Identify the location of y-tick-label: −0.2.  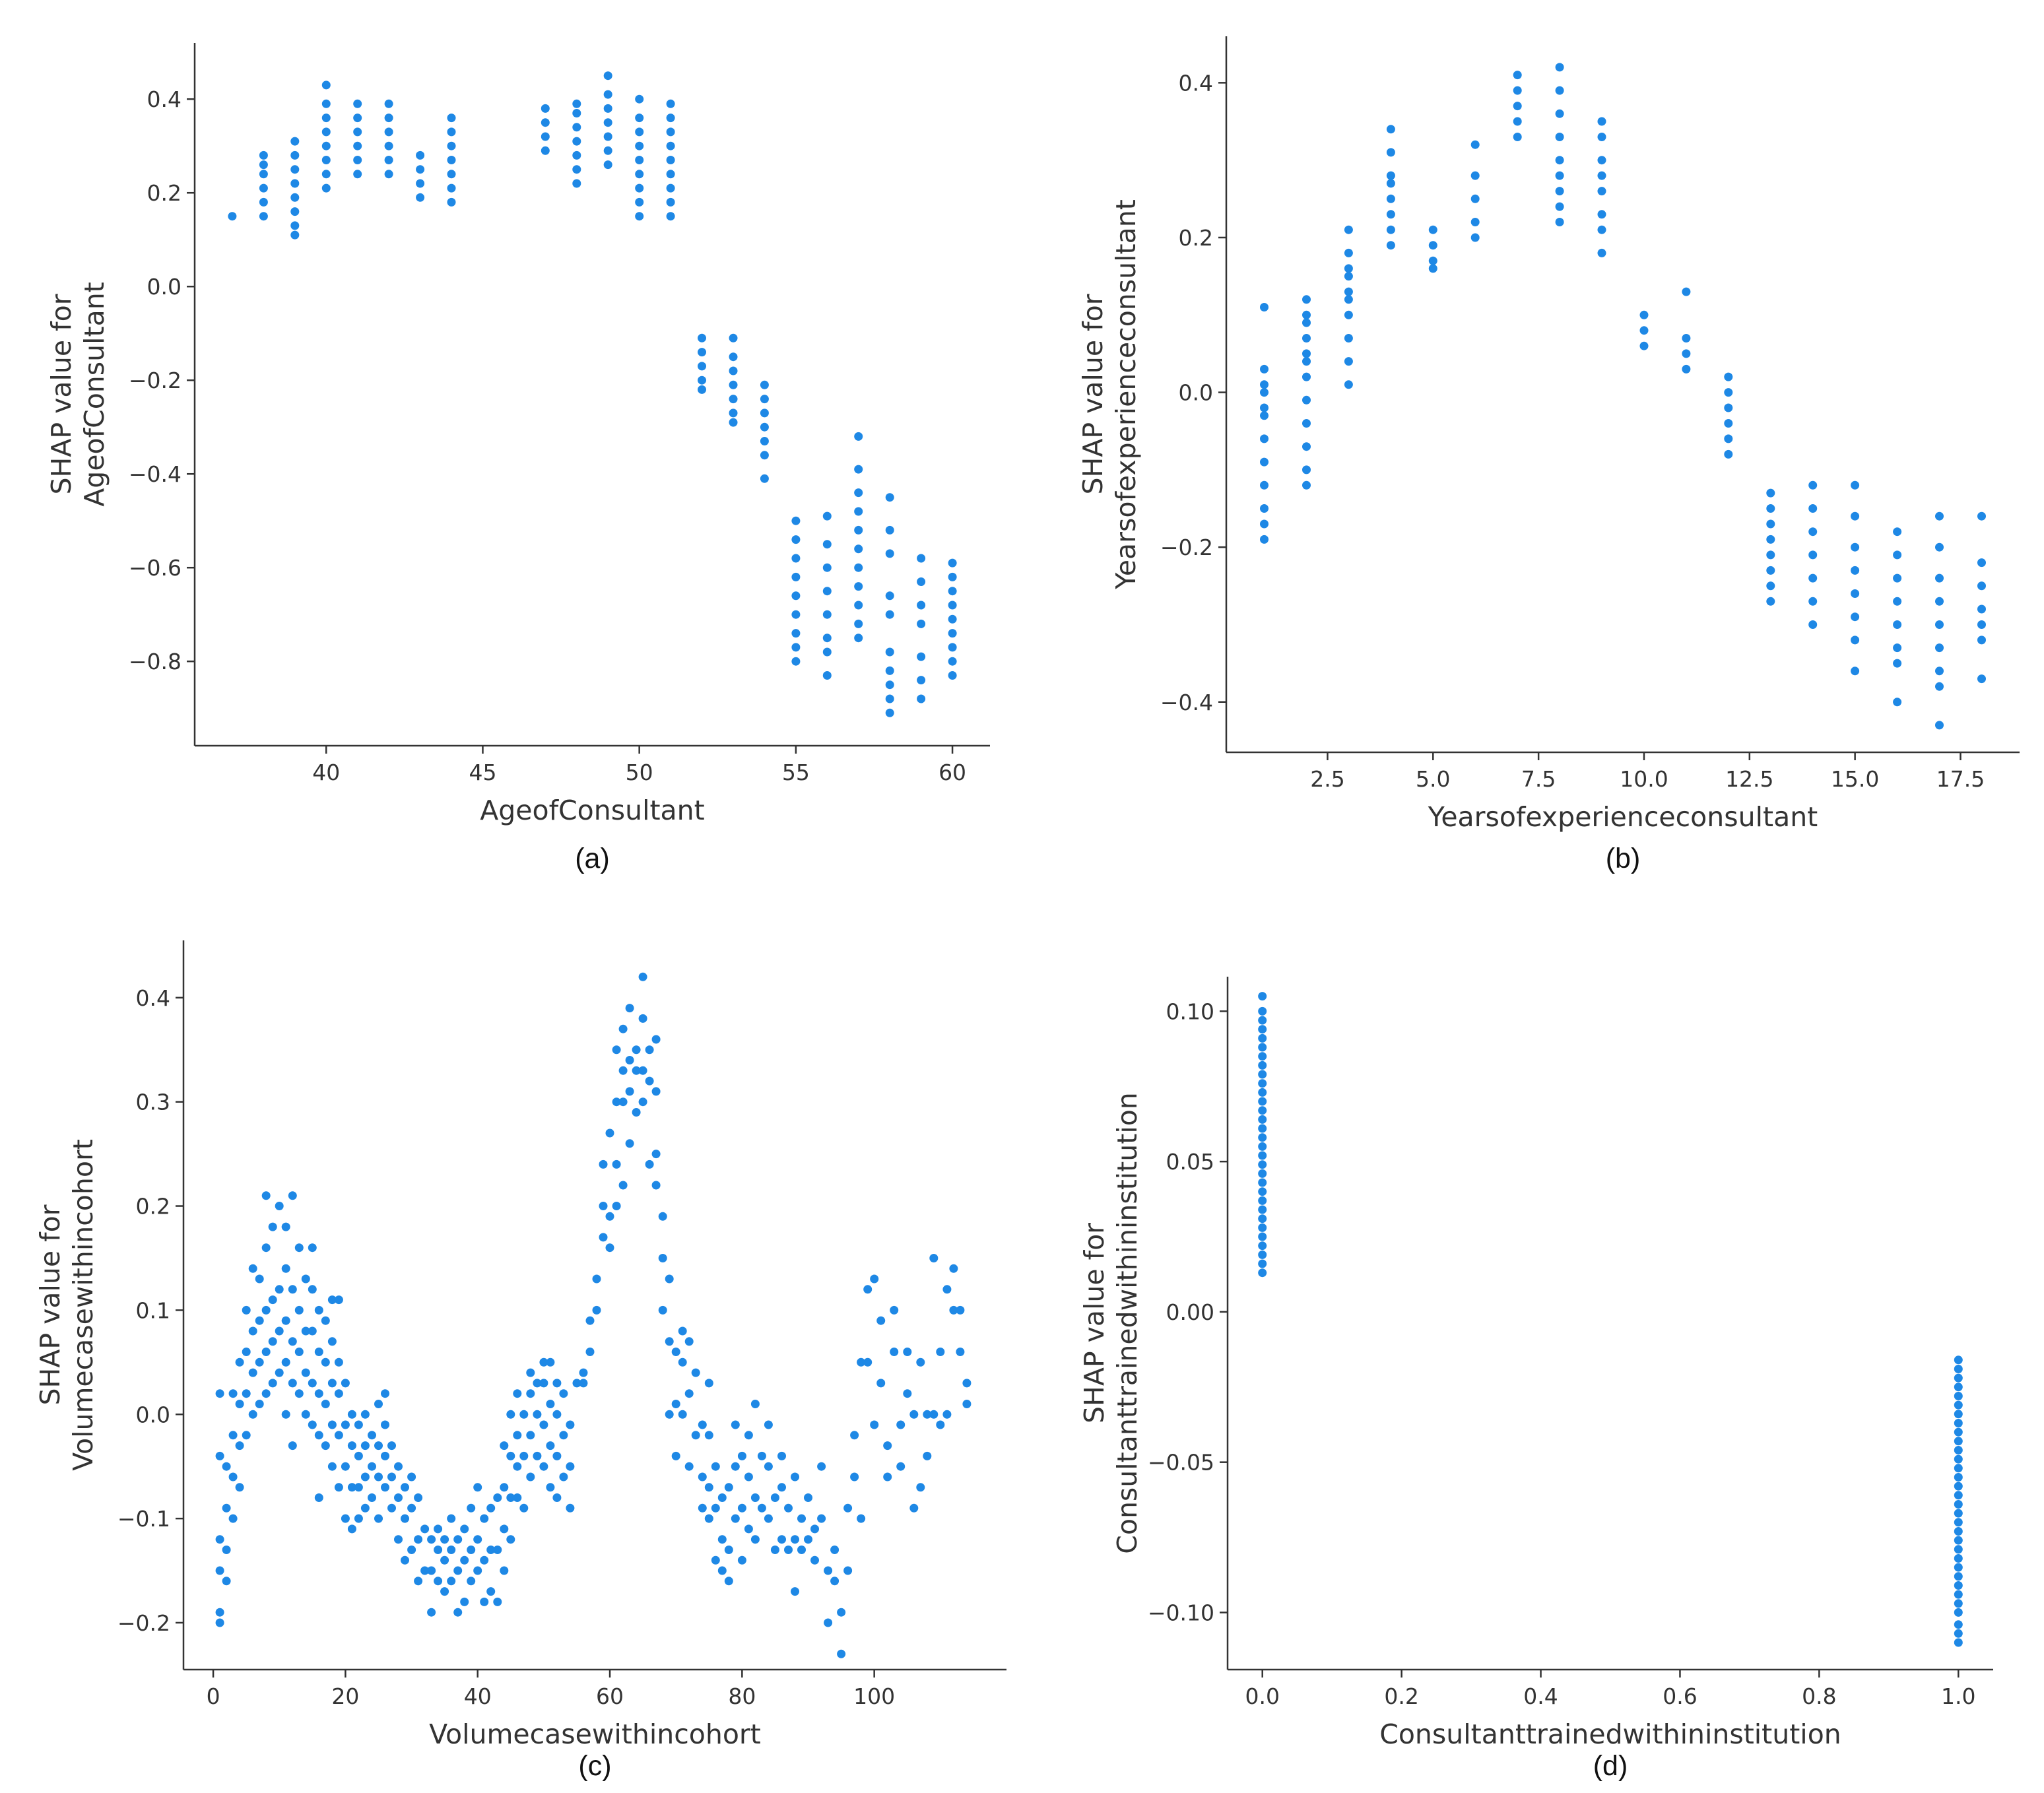
(1186, 547).